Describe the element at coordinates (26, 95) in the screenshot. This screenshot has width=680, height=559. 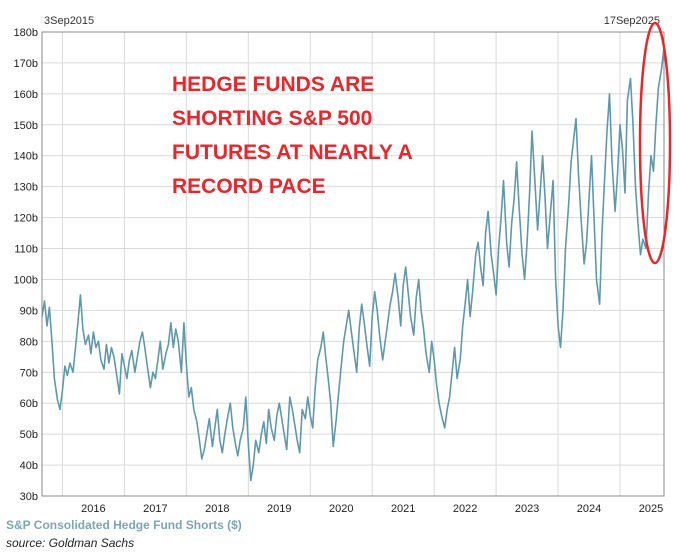
I see `y-tick-label: 160b` at that location.